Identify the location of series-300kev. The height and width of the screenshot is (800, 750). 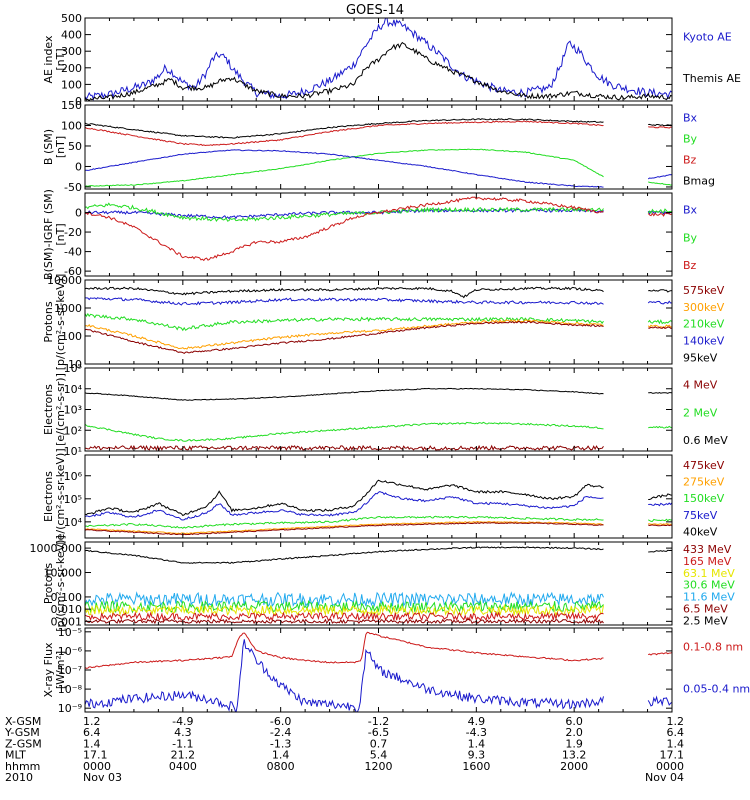
(378, 334).